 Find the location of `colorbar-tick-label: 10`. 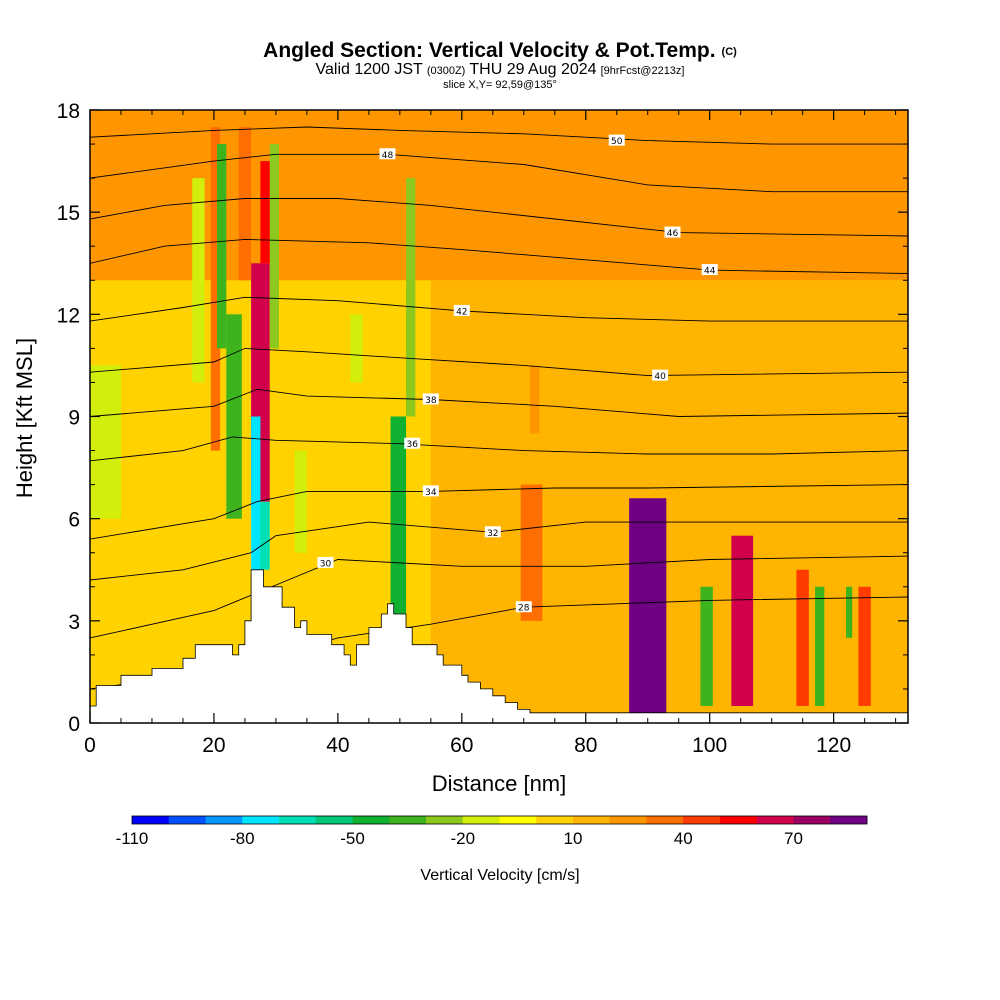

colorbar-tick-label: 10 is located at coordinates (573, 838).